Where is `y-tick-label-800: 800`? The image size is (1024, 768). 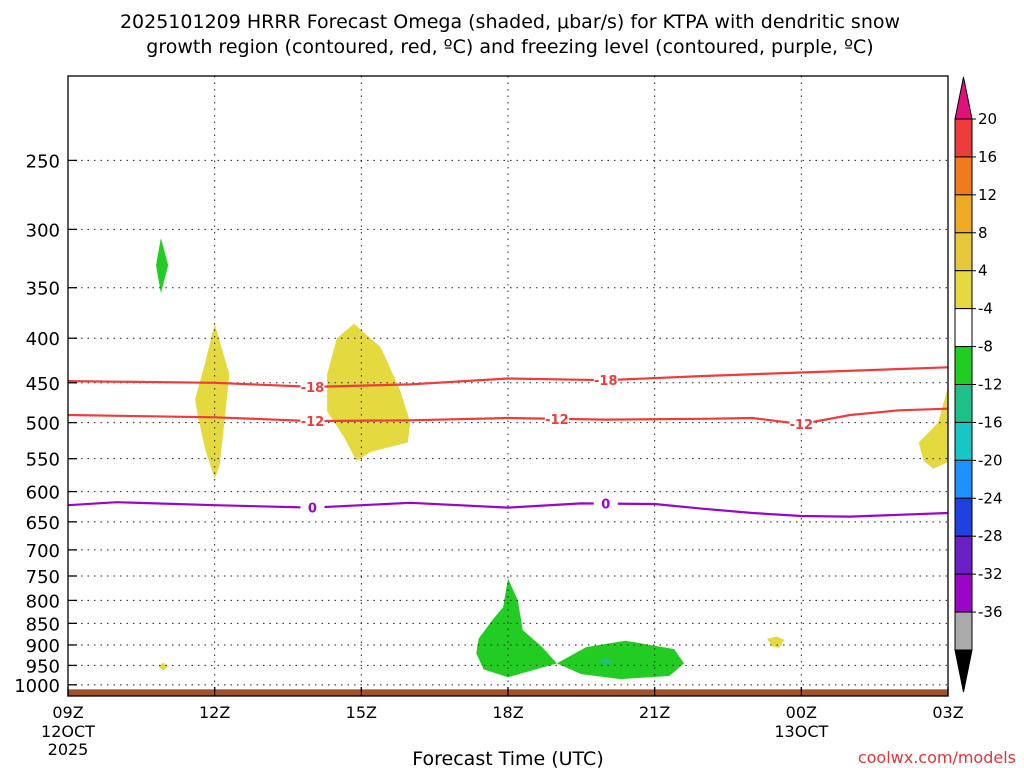 y-tick-label-800: 800 is located at coordinates (43, 601).